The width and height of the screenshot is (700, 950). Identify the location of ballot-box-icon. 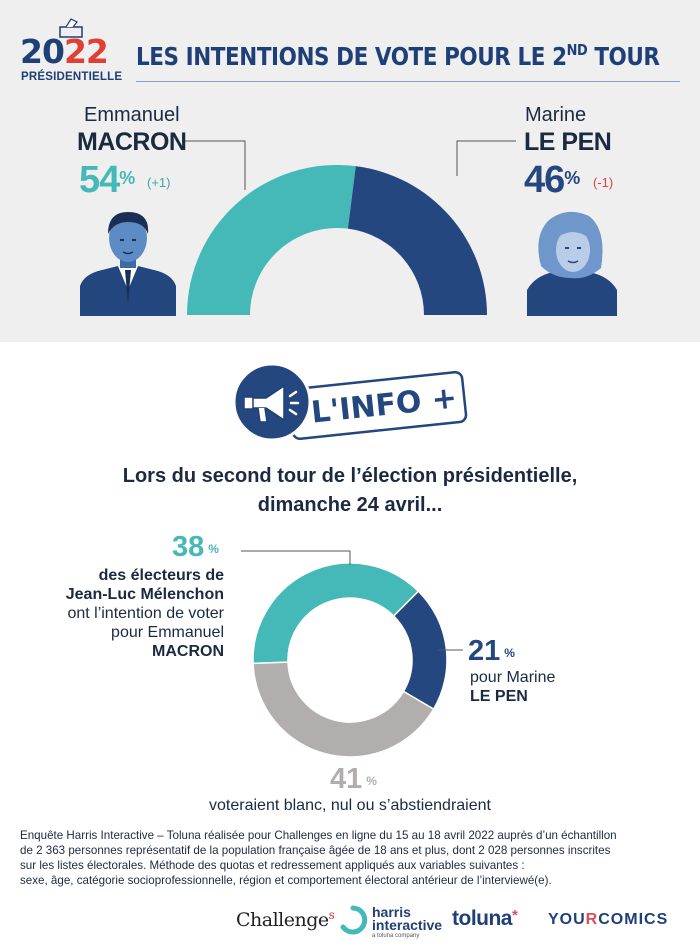
(71, 28).